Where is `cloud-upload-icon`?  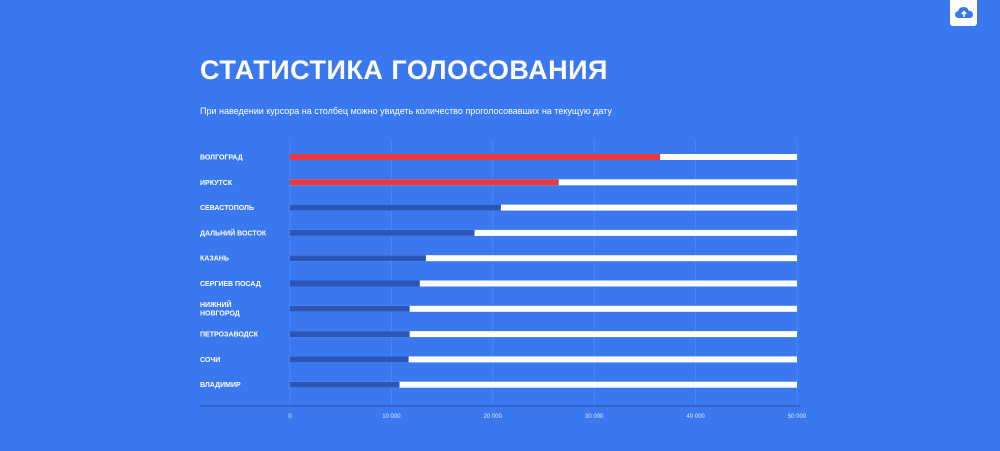
cloud-upload-icon is located at coordinates (963, 12).